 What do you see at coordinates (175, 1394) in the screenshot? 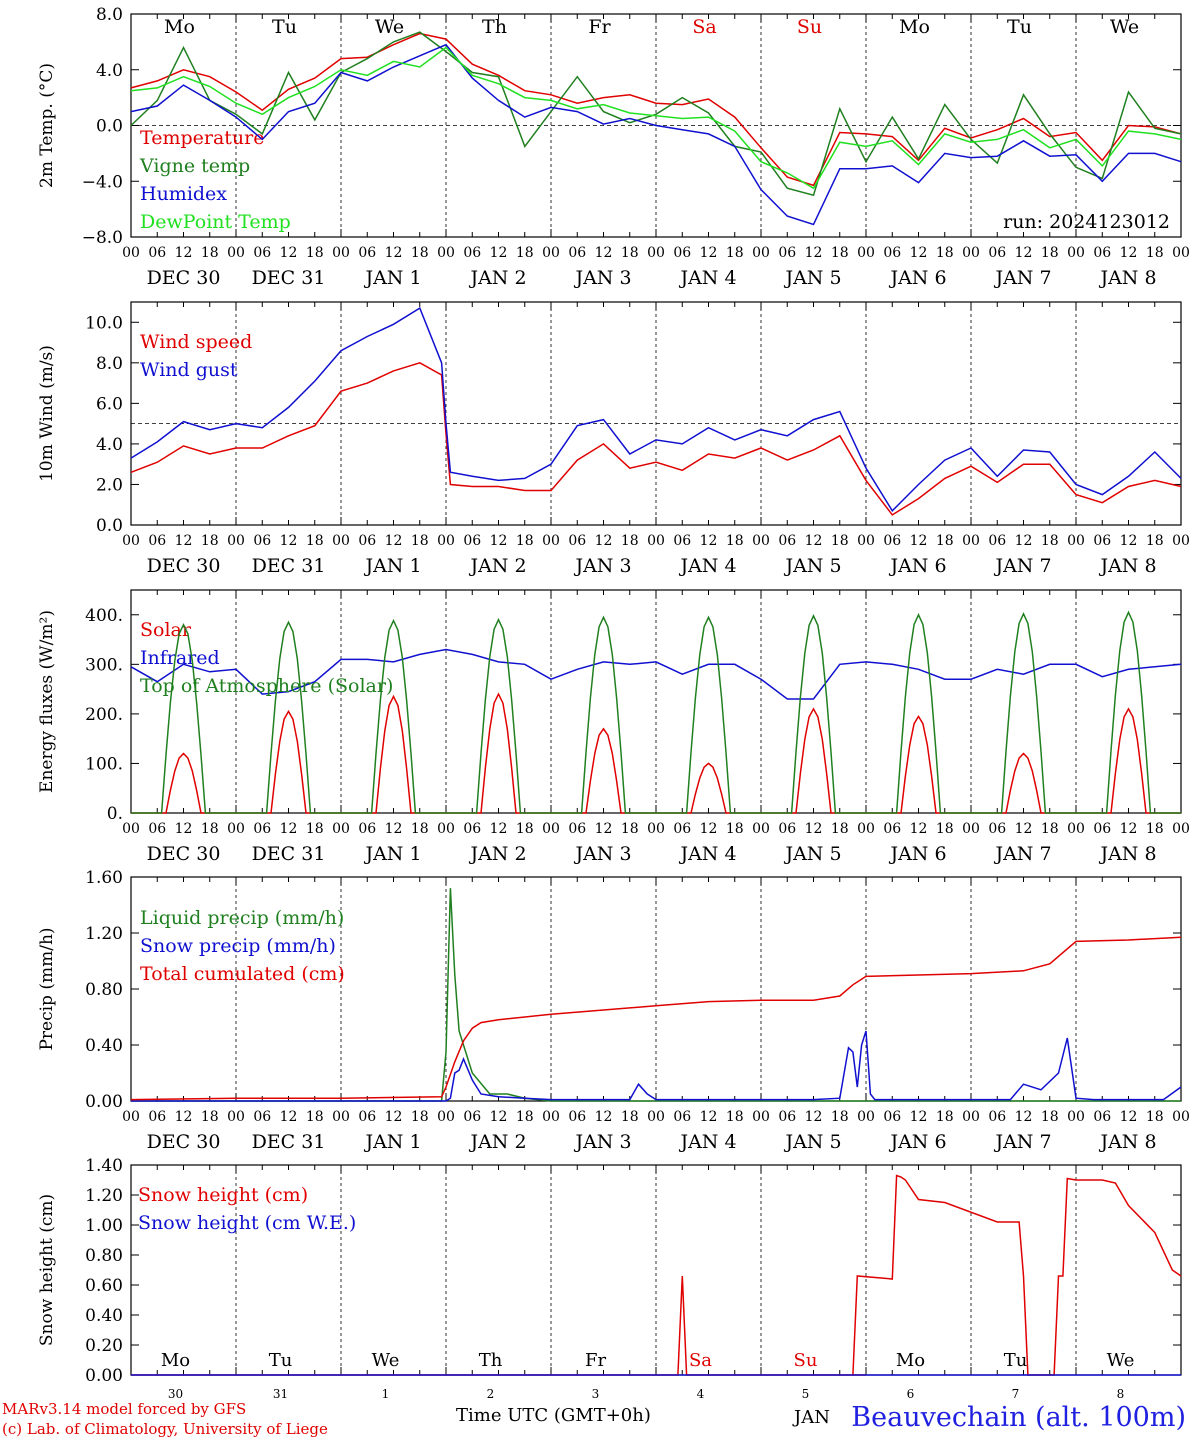
I see `day-number: 30` at bounding box center [175, 1394].